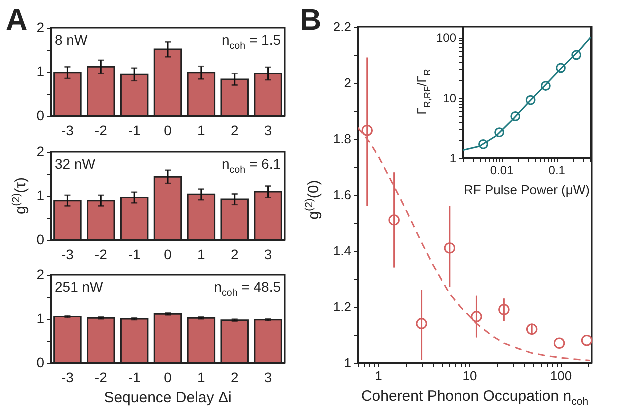 The height and width of the screenshot is (417, 630). I want to click on x-axis-title: Coherent Phonon Occupation n$_{coh}$, so click(475, 398).